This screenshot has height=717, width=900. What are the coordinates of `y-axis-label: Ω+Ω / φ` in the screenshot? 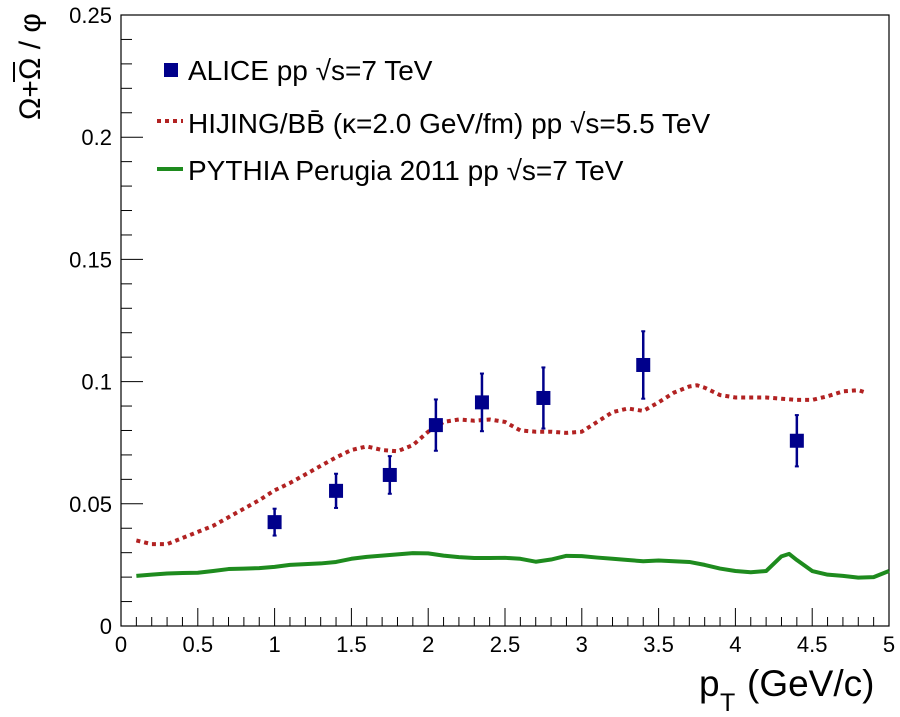 It's located at (30, 66).